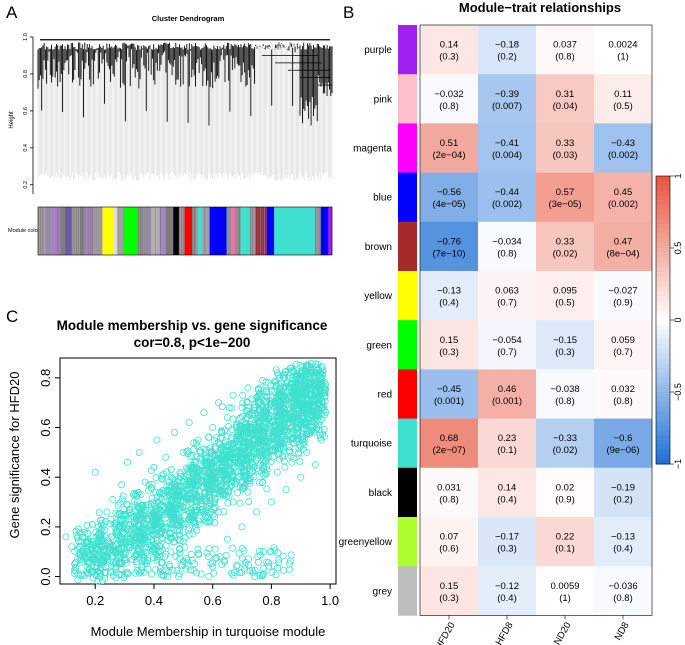  What do you see at coordinates (372, 149) in the screenshot?
I see `row-label-magenta: magenta` at bounding box center [372, 149].